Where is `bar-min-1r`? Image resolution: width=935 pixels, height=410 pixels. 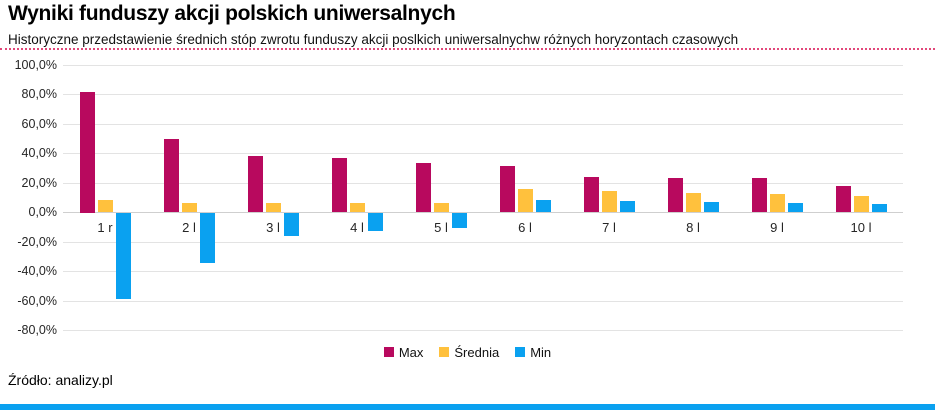
bar-min-1r is located at coordinates (123, 256).